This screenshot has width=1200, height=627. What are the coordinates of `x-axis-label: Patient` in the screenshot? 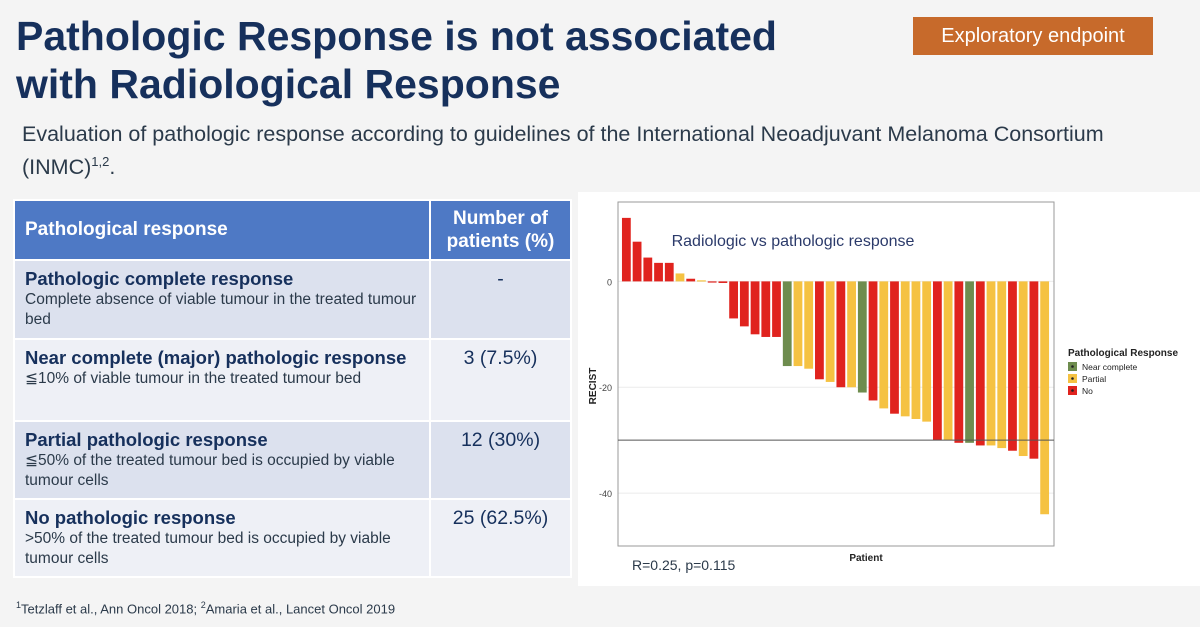 It's located at (866, 558).